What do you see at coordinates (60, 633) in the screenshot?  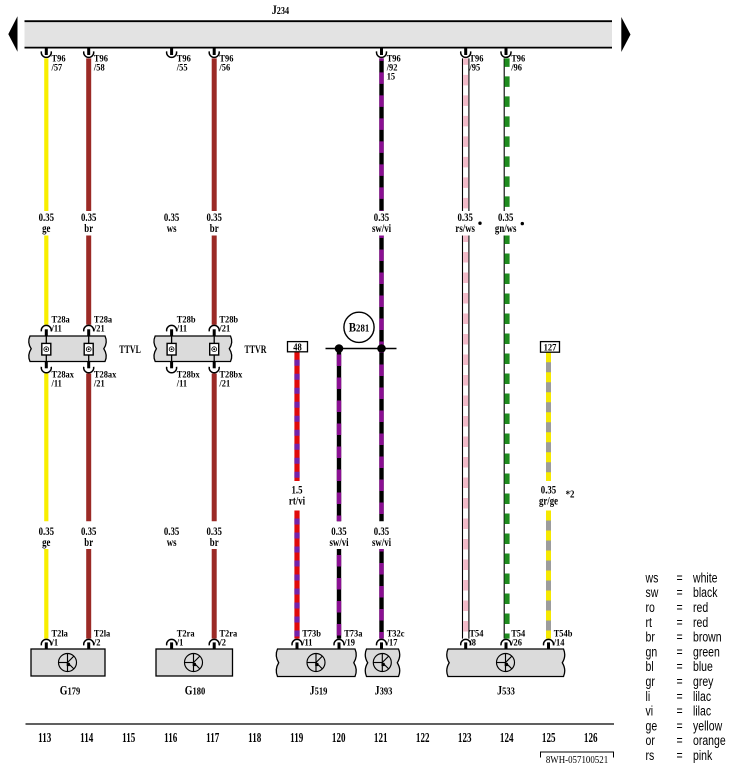 I see `svg-text: T2la` at bounding box center [60, 633].